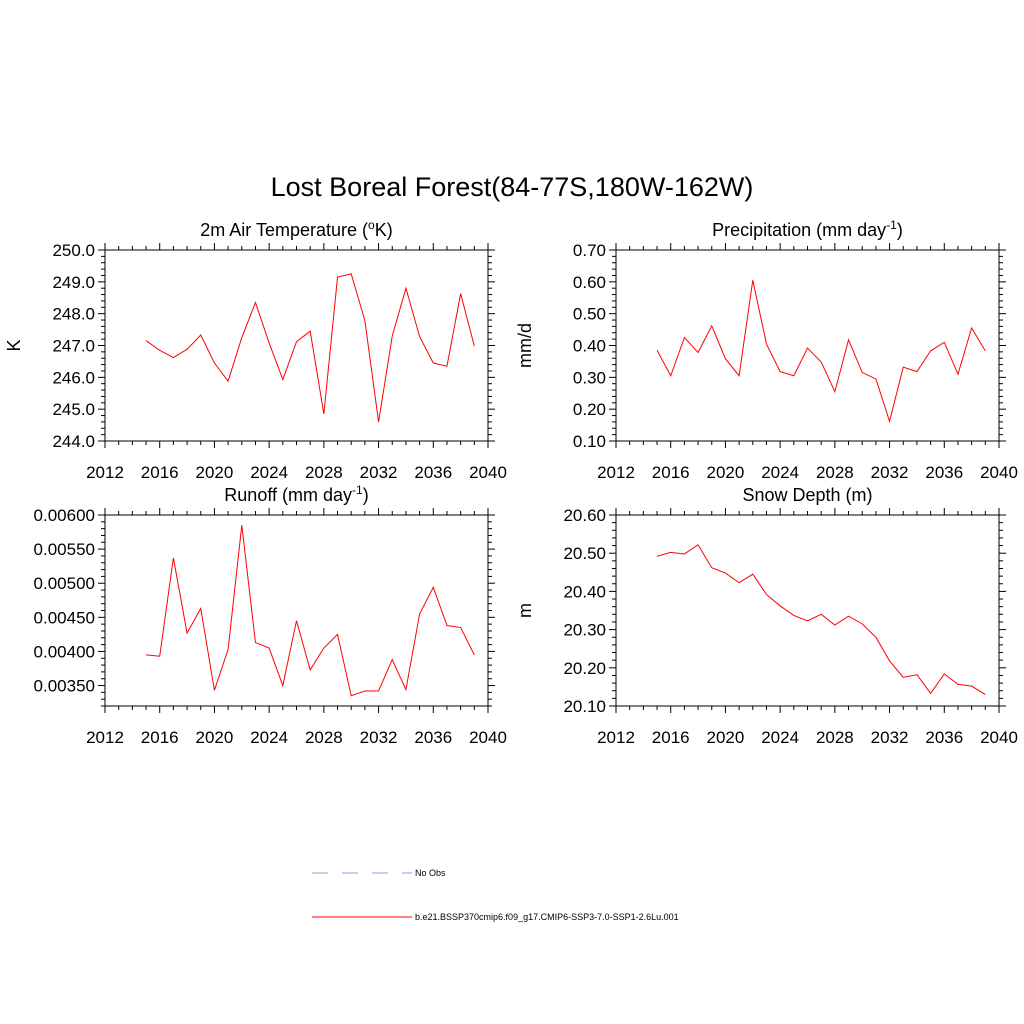 The image size is (1024, 1024). I want to click on y-tick-label: 0.00600, so click(64, 515).